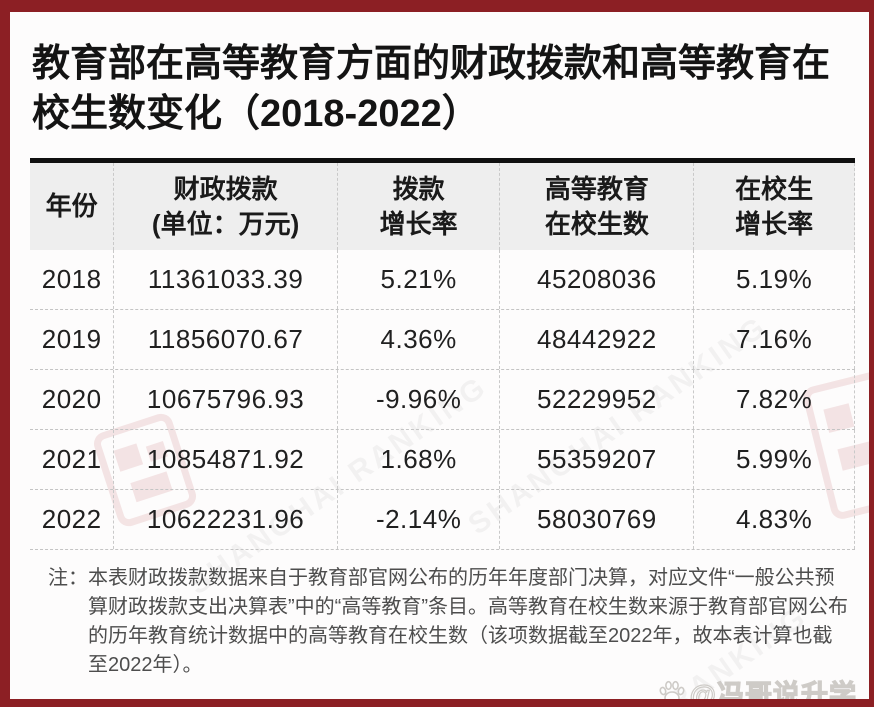 The image size is (874, 707). I want to click on author-watermark: @冯哥说升学, so click(756, 690).